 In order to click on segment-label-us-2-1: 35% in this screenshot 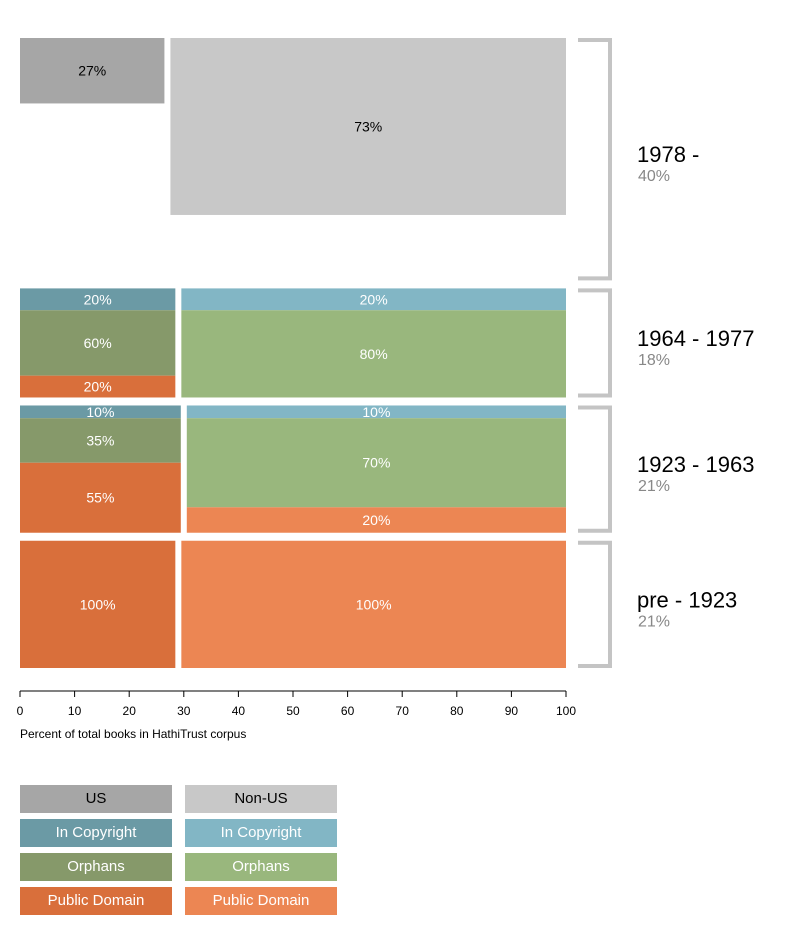, I will do `click(100, 440)`.